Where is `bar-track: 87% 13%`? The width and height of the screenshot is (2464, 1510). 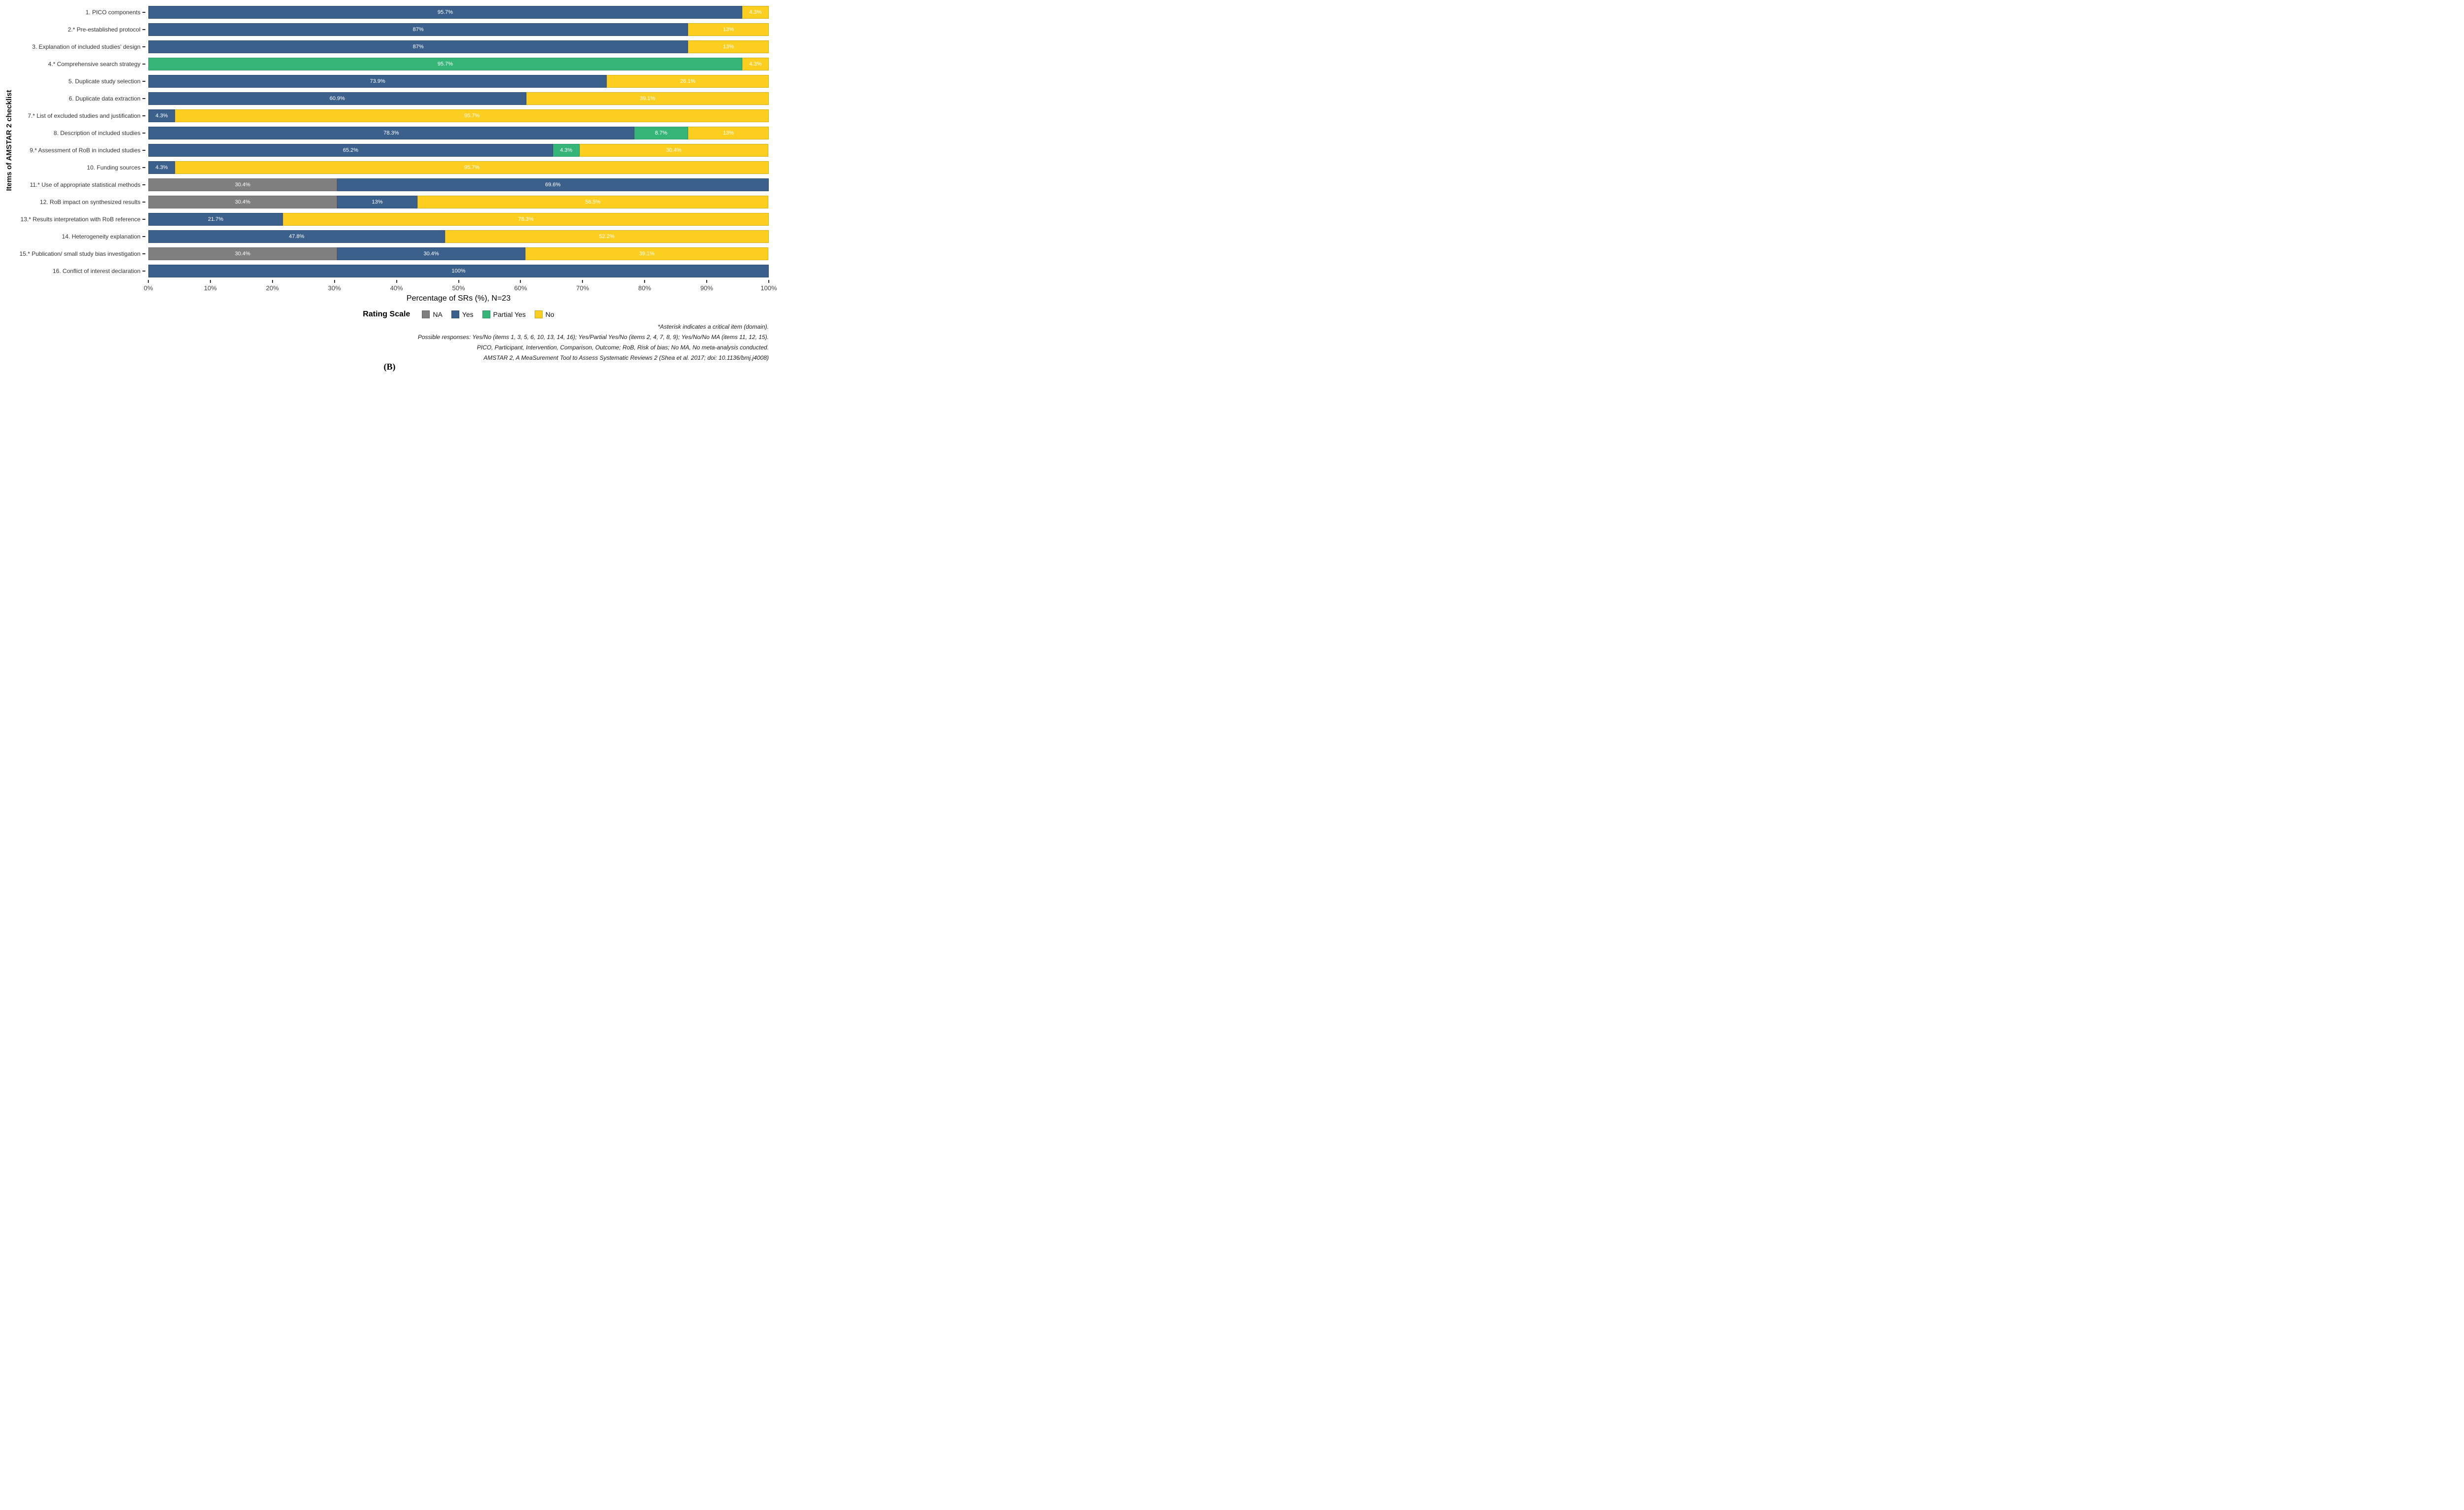
bar-track: 87% 13% is located at coordinates (458, 29).